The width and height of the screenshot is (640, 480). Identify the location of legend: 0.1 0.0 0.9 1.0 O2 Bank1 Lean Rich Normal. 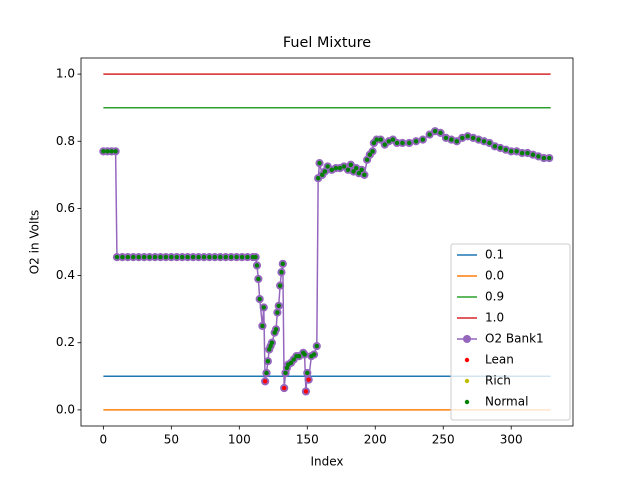
(510, 332).